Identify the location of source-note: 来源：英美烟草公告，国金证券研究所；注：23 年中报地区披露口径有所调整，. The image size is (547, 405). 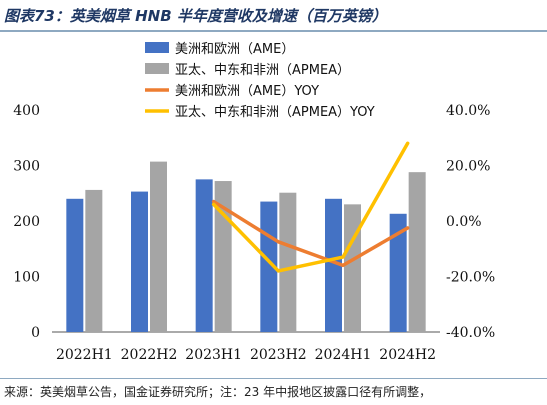
(218, 392).